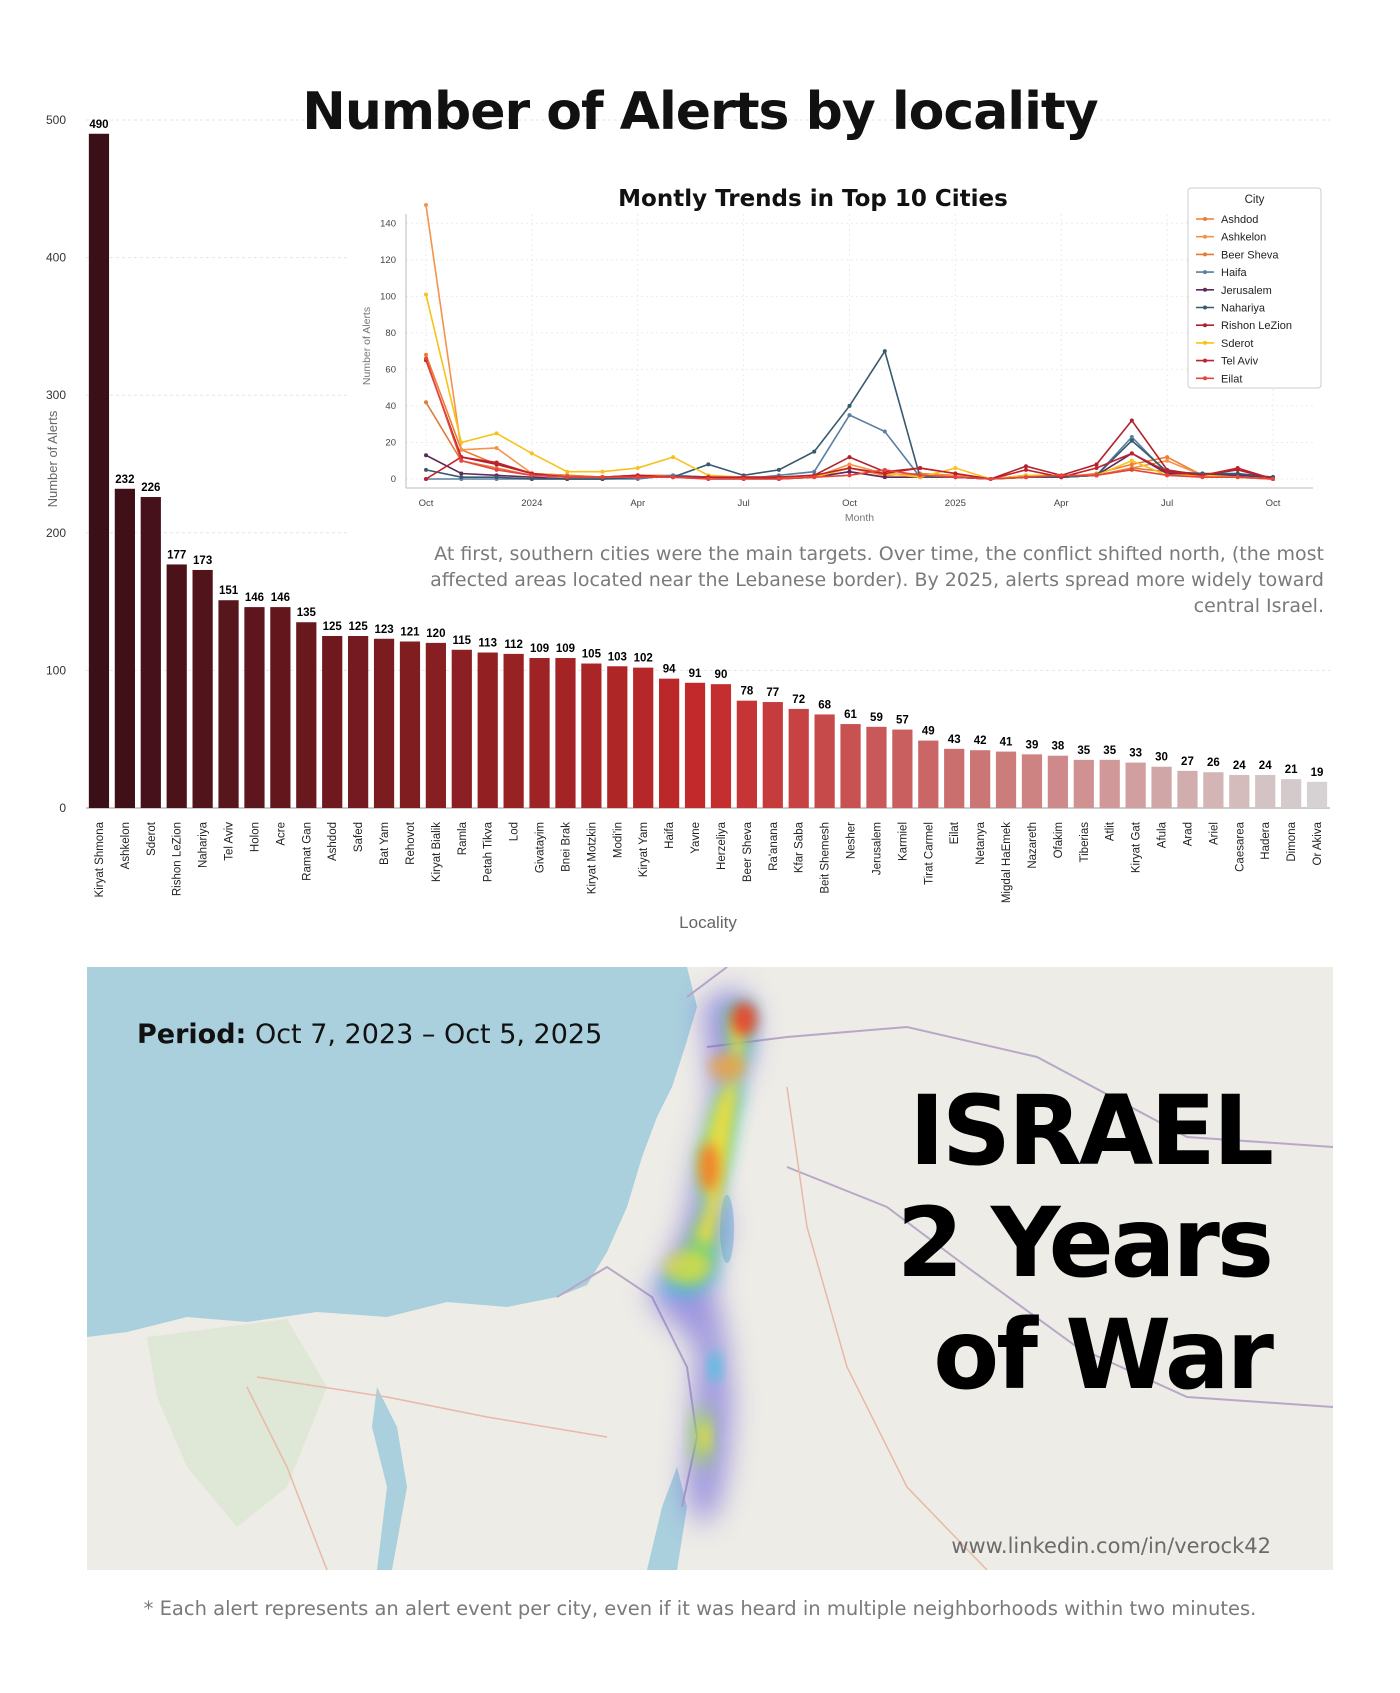 This screenshot has height=1693, width=1400. I want to click on bar-value-label: 39, so click(1032, 745).